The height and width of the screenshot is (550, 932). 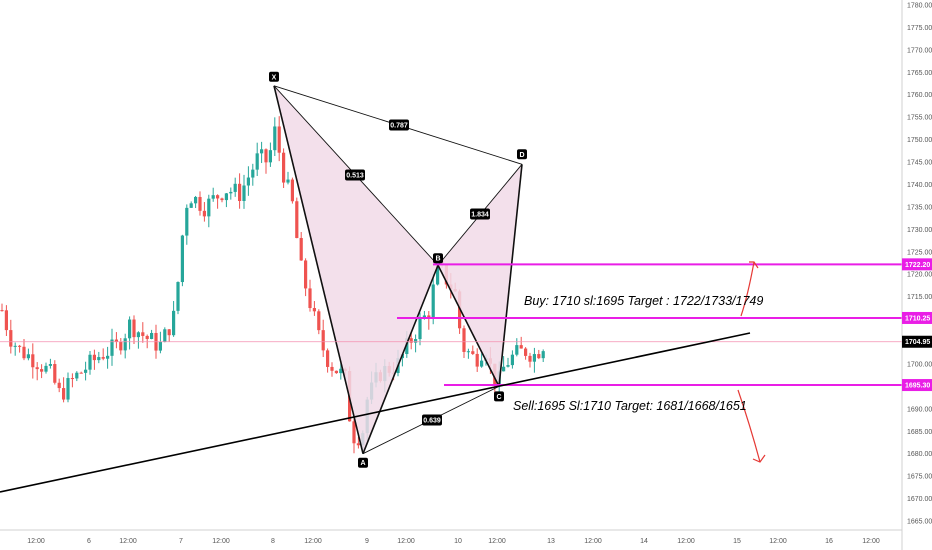 What do you see at coordinates (274, 77) in the screenshot?
I see `pattern-point-label: X` at bounding box center [274, 77].